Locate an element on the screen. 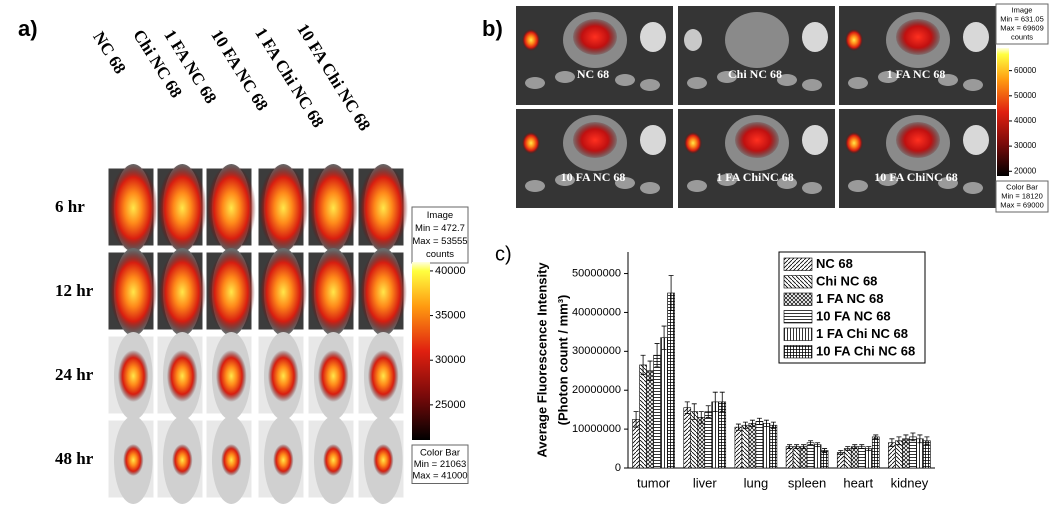 The height and width of the screenshot is (519, 1058). info-text: Color Bar is located at coordinates (1022, 186).